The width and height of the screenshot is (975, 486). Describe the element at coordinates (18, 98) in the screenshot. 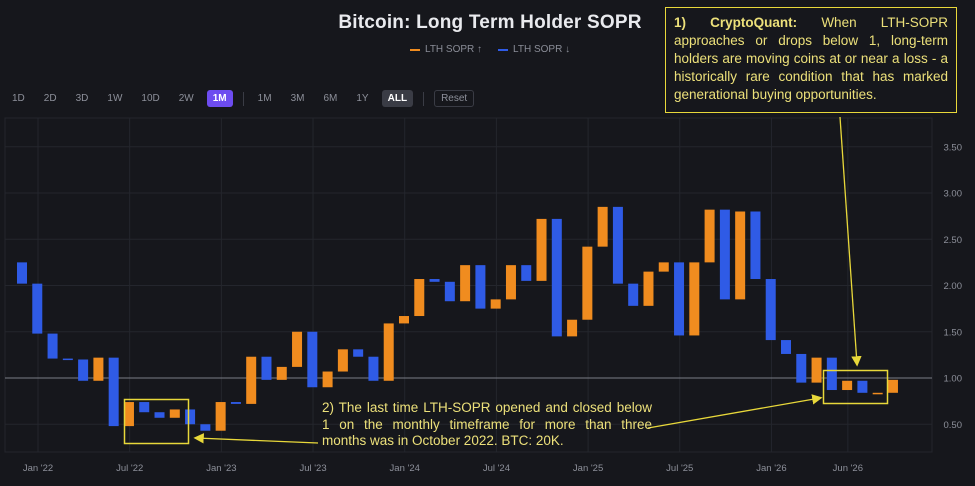

I see `interval-button: 1D` at that location.